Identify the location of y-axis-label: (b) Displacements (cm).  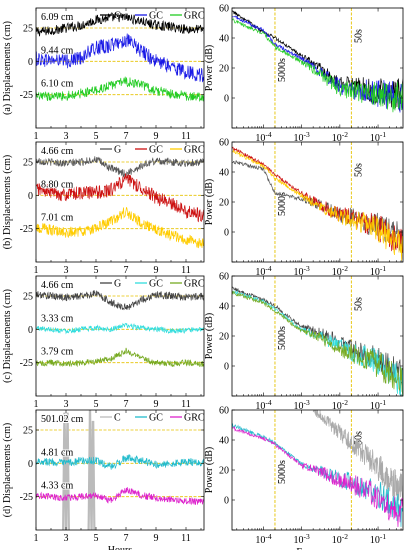
(7, 202).